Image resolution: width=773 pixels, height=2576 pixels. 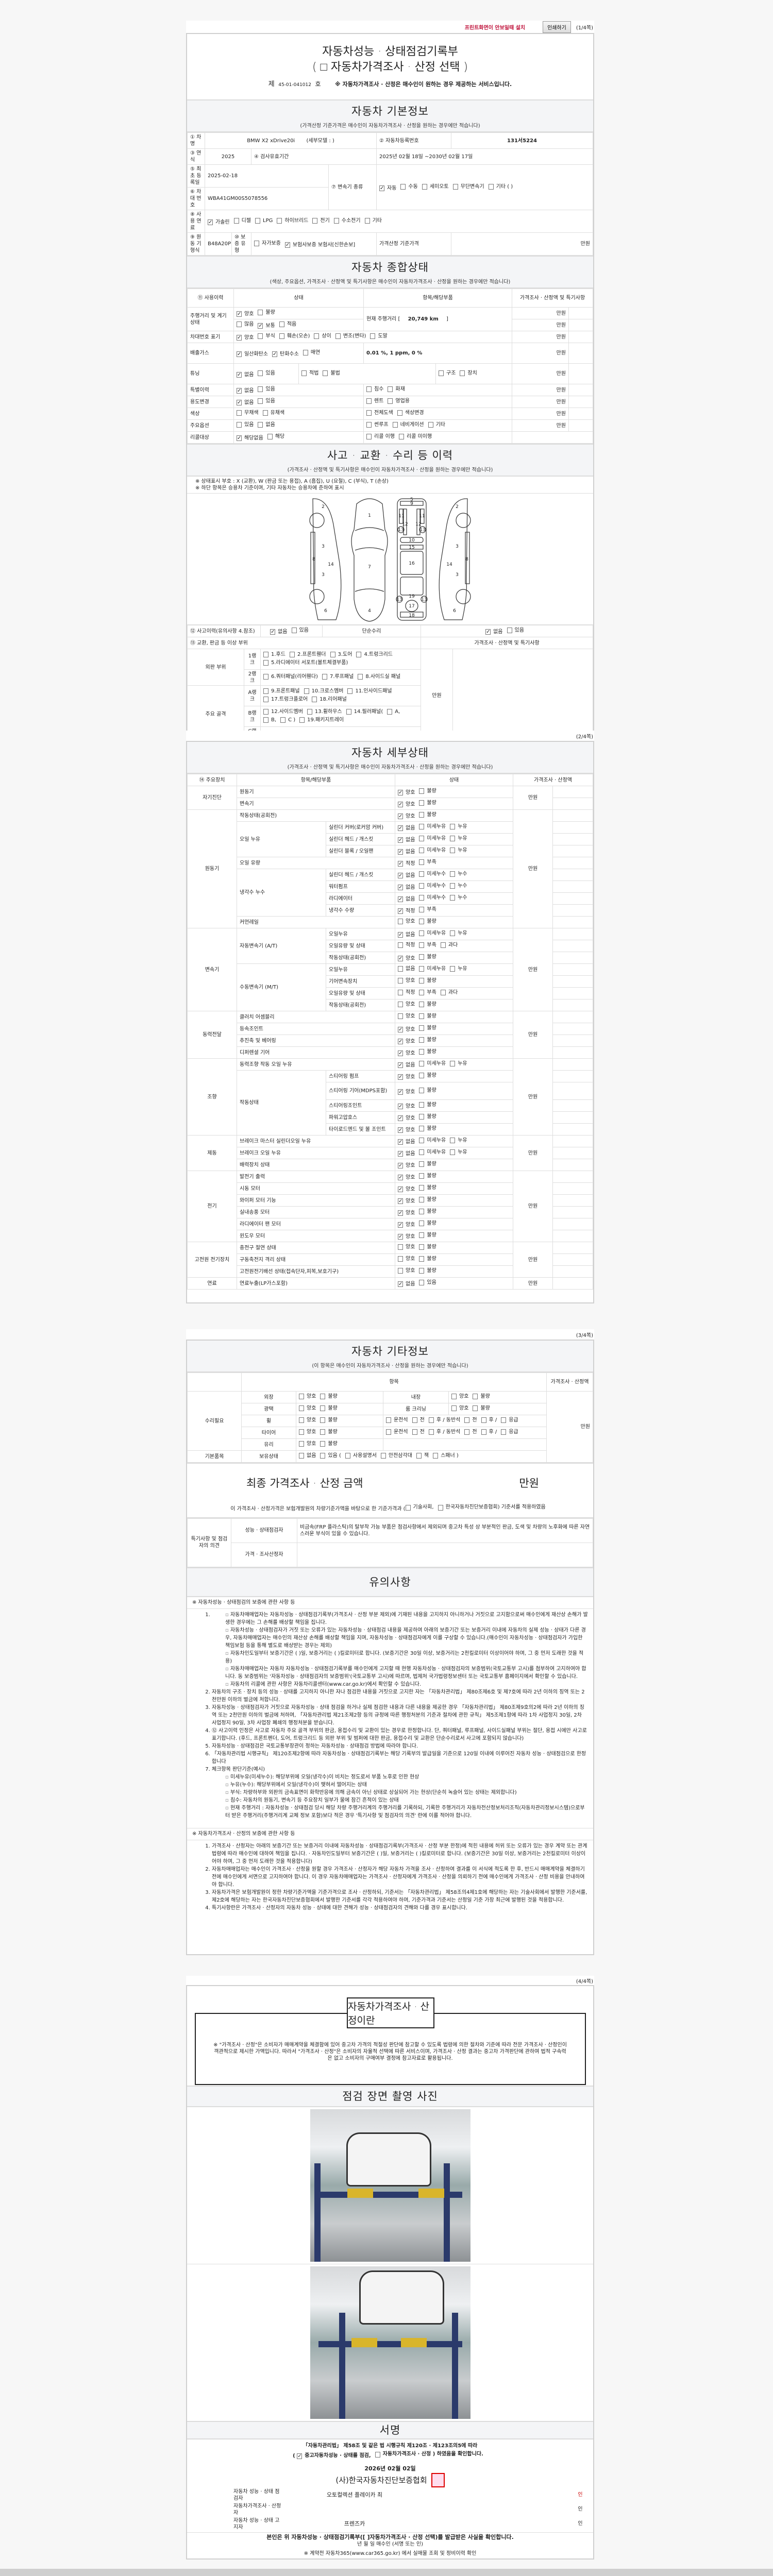 I want to click on checkbox-option: 네비게이션, so click(x=408, y=424).